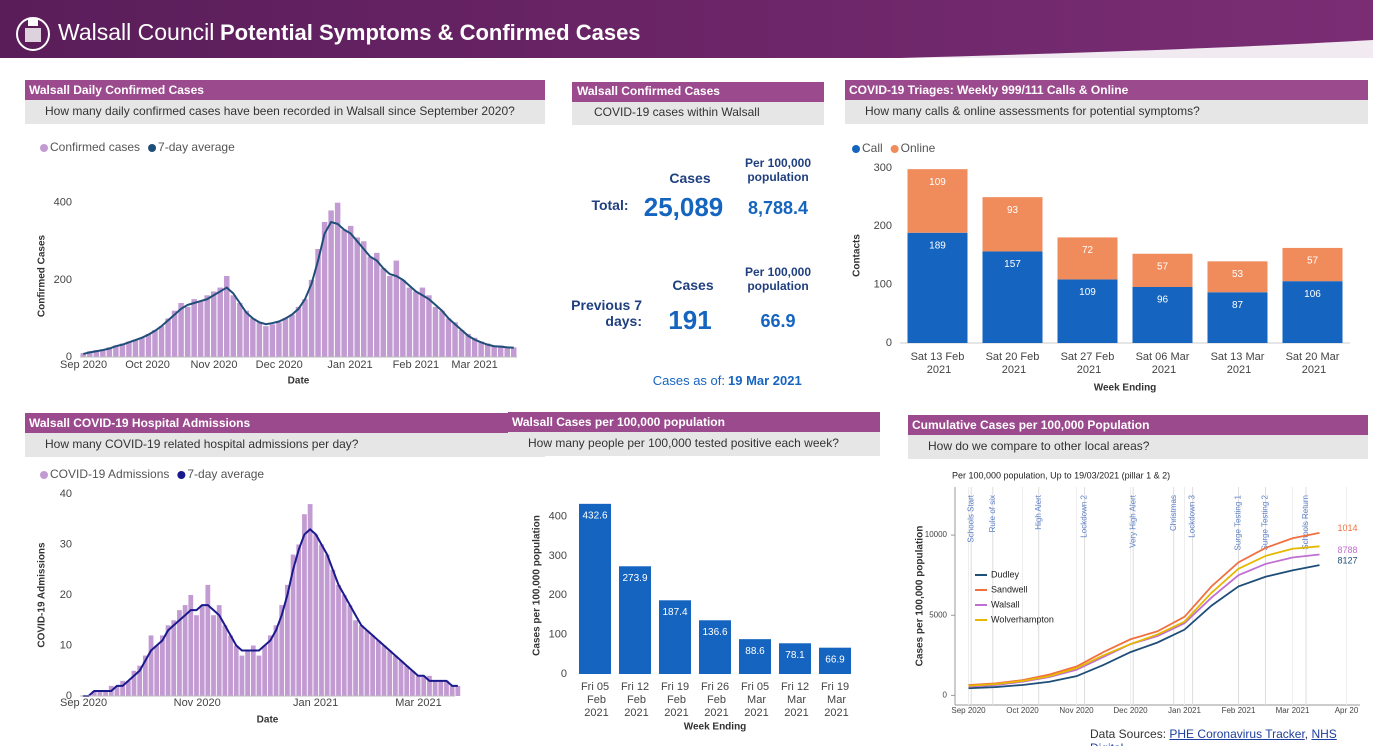 The height and width of the screenshot is (746, 1373). Describe the element at coordinates (1237, 734) in the screenshot. I see `source-link: PHE Coronavirus Tracker` at that location.